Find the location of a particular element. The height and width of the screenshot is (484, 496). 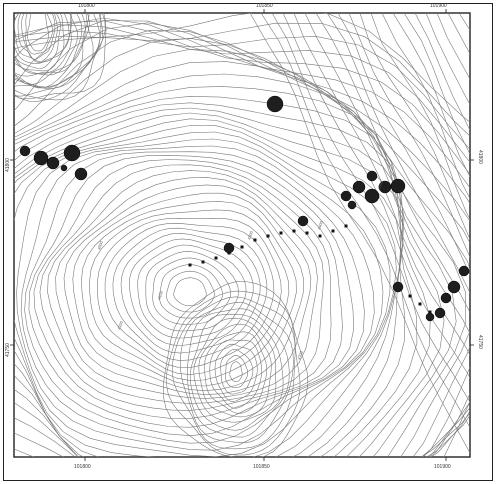

contour-label: 4500 is located at coordinates (380, 185).